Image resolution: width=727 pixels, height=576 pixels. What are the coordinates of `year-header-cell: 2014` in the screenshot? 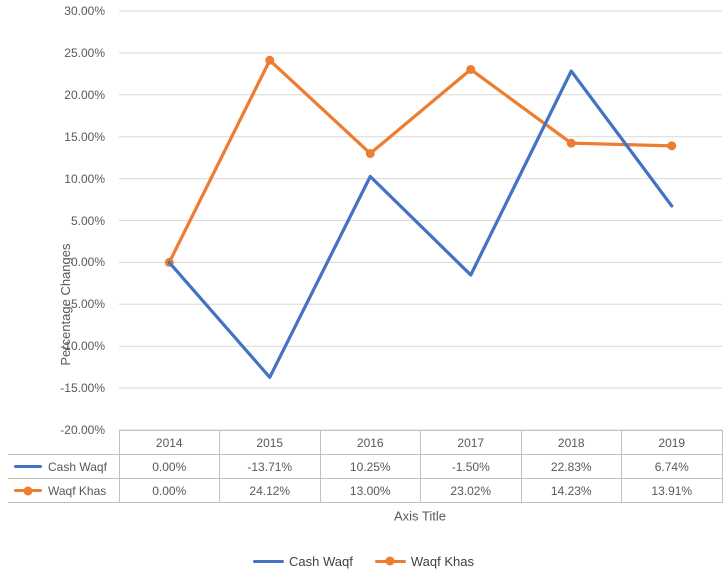 It's located at (169, 442).